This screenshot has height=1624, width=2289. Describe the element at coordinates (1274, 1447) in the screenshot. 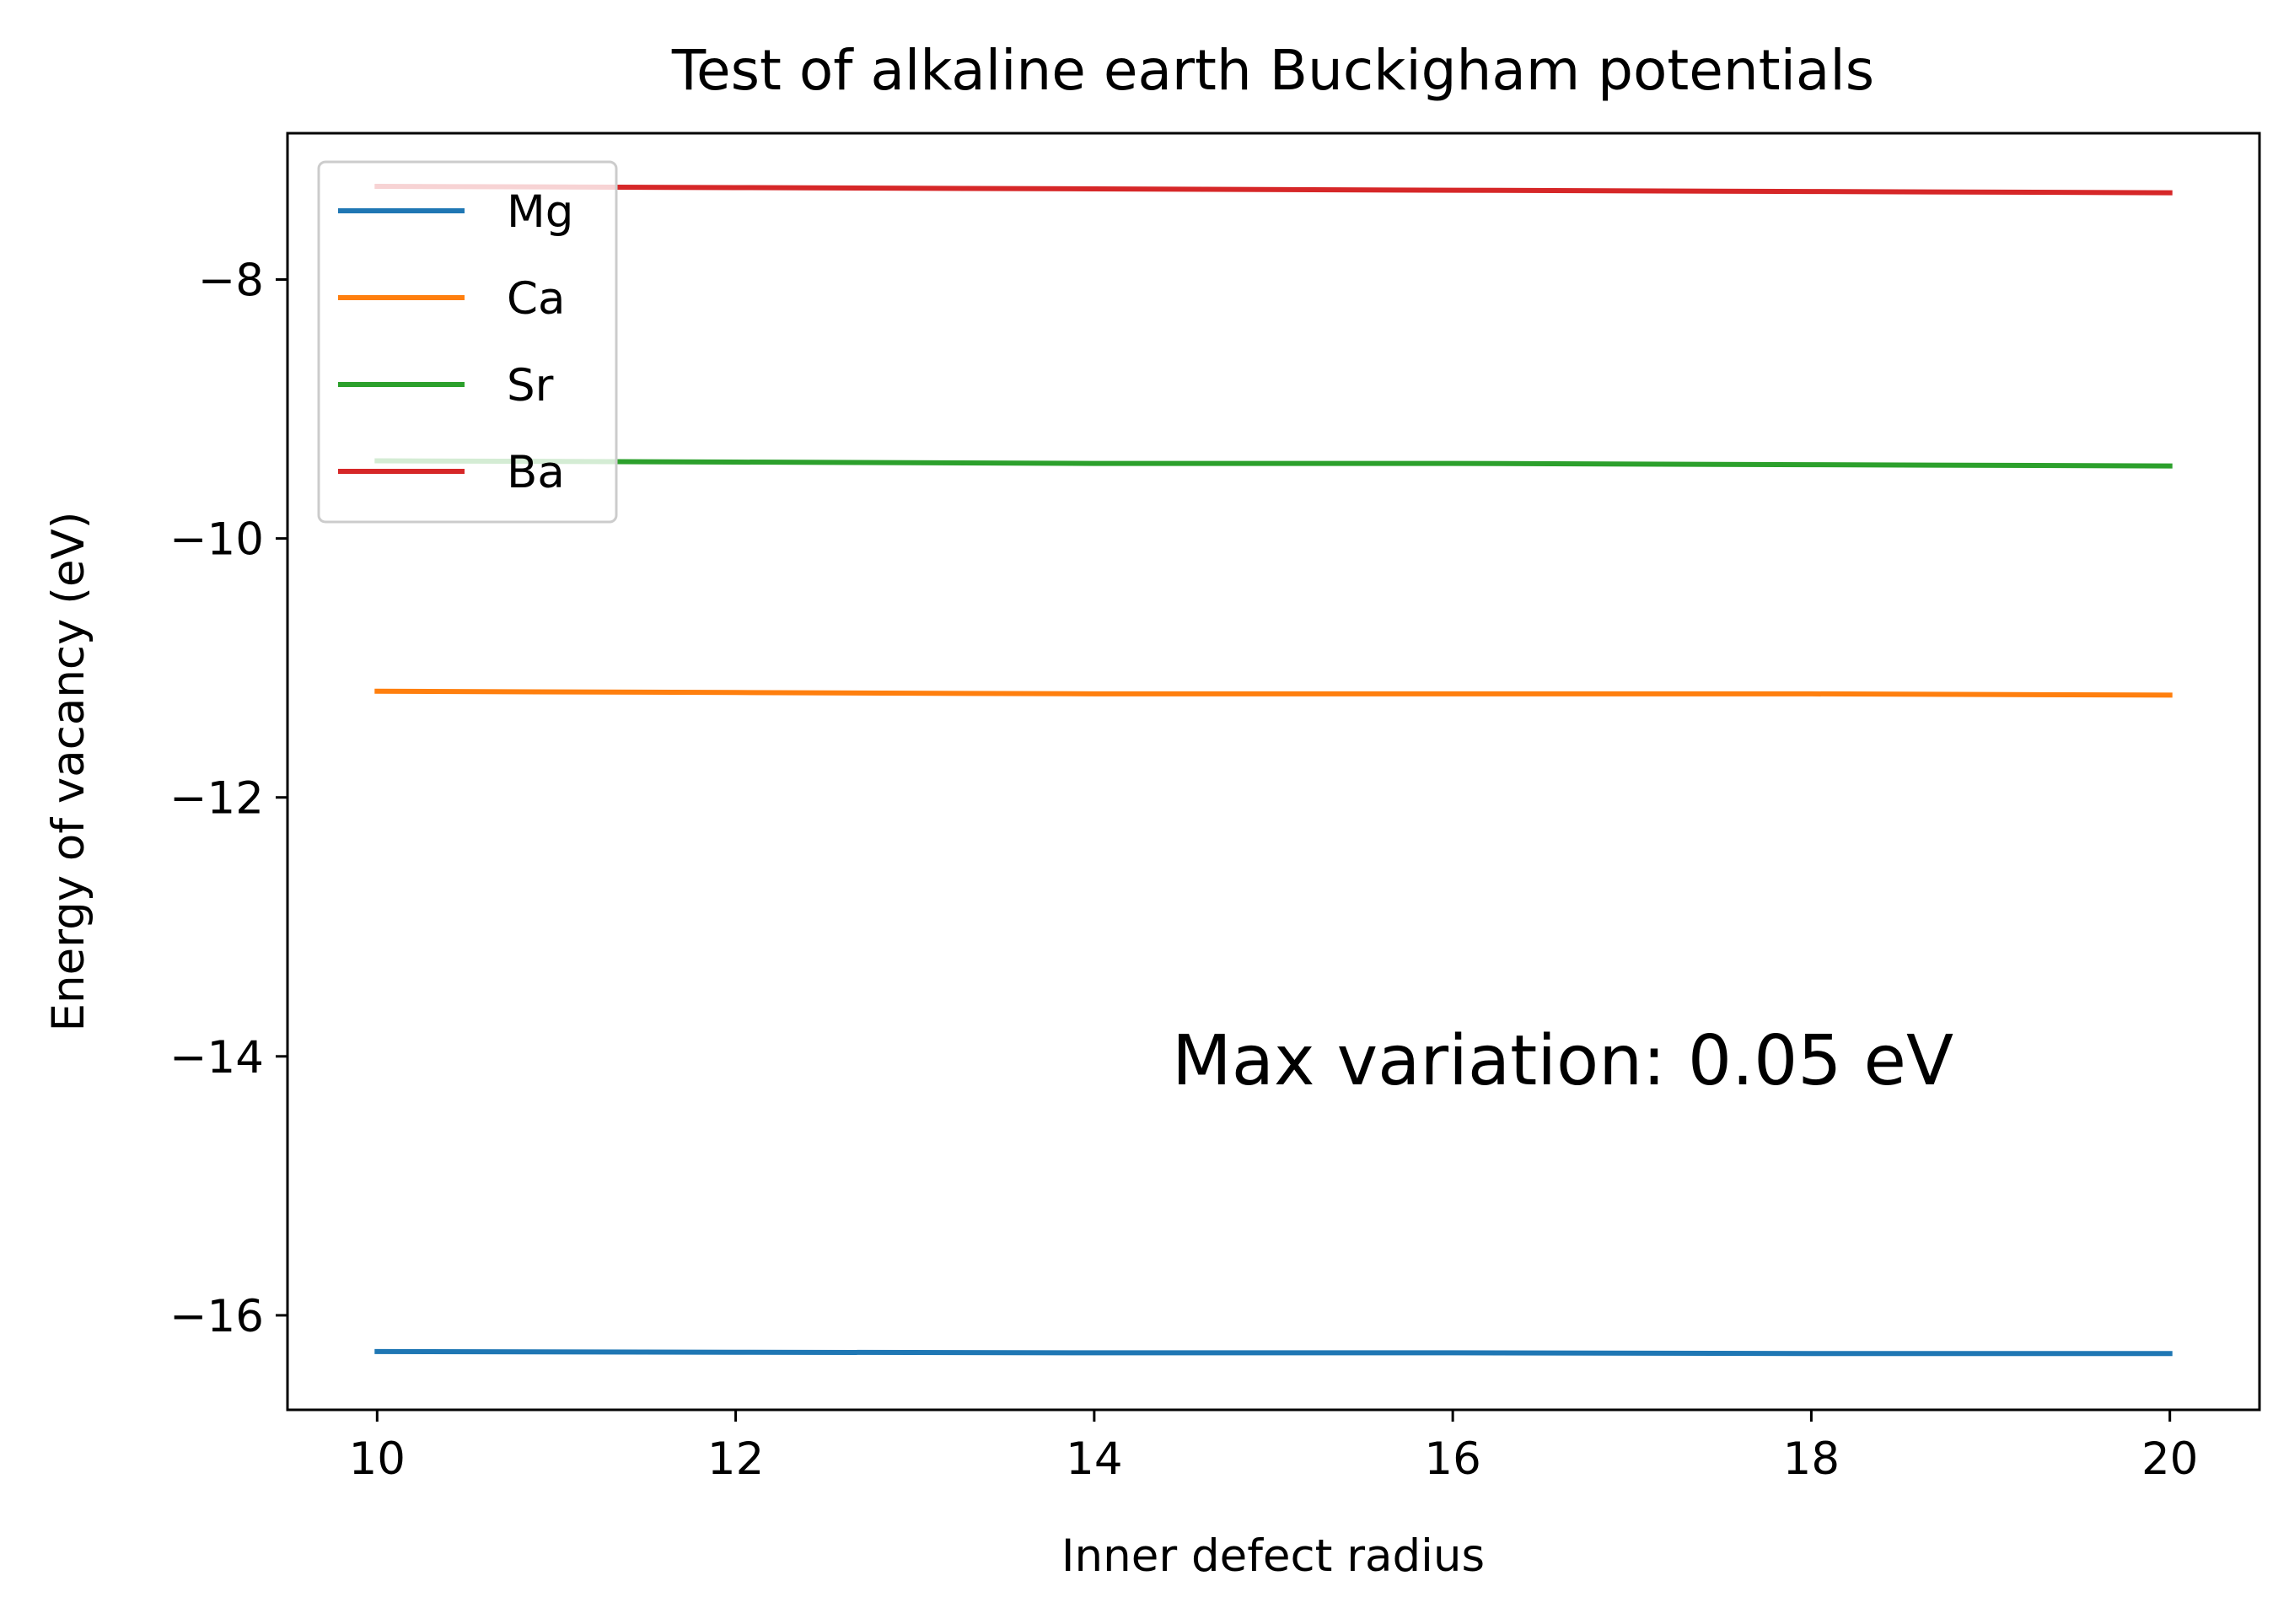

I see `x-axis-ticks: 10 12 14 16 18 20` at that location.